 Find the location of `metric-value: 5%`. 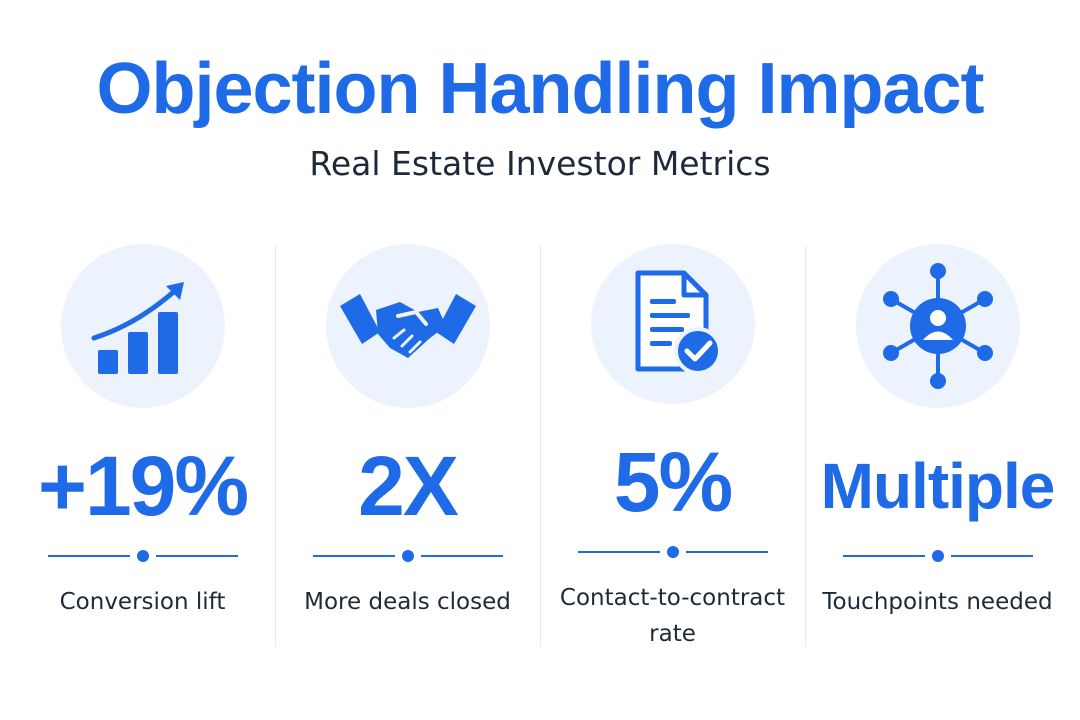

metric-value: 5% is located at coordinates (673, 482).